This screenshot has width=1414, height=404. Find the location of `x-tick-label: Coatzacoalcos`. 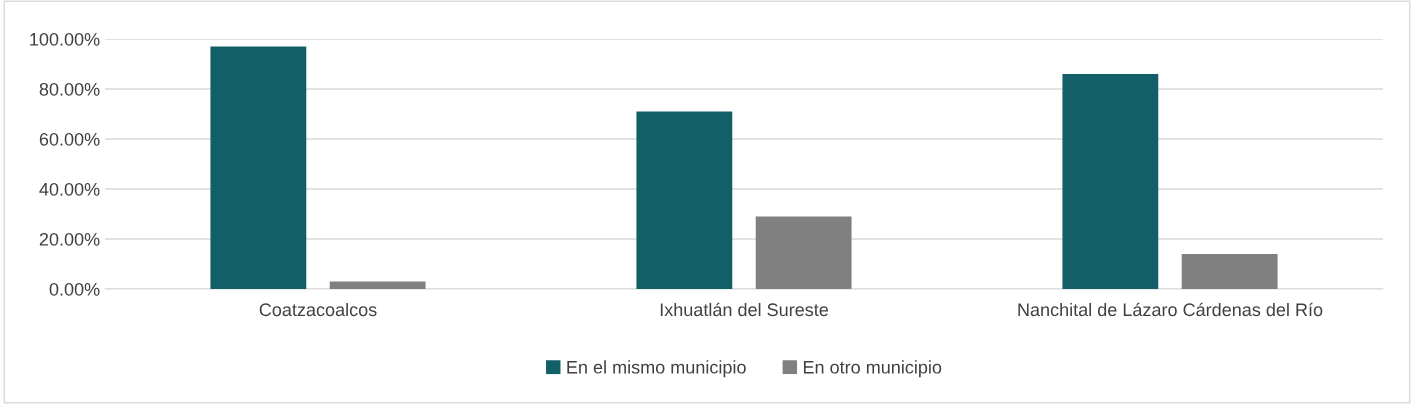

x-tick-label: Coatzacoalcos is located at coordinates (318, 309).